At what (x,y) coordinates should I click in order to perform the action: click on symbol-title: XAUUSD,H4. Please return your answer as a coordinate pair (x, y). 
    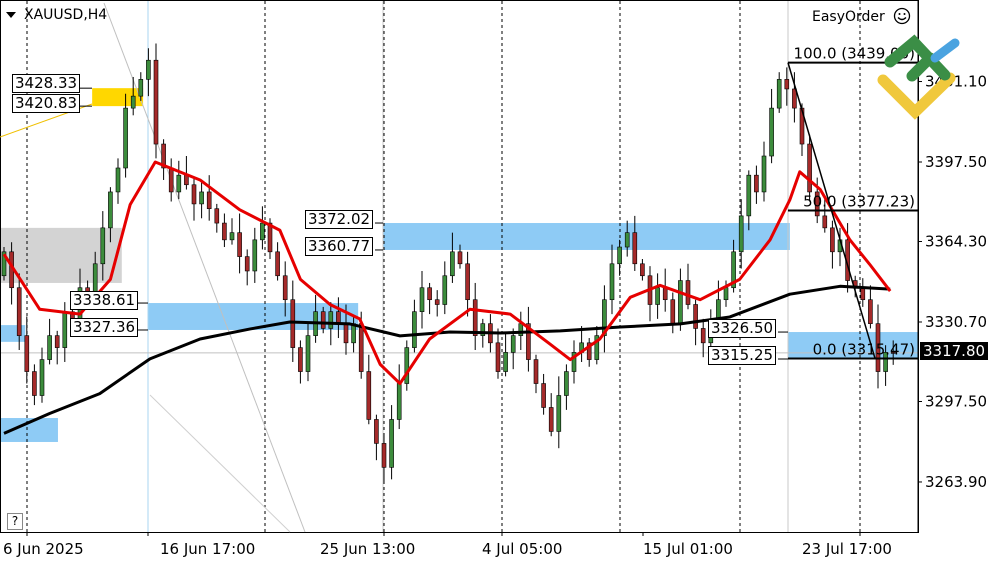
    Looking at the image, I should click on (56, 15).